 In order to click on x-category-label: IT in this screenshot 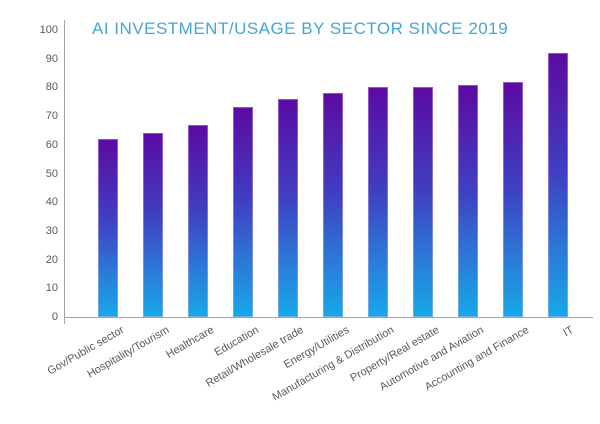, I will do `click(568, 332)`.